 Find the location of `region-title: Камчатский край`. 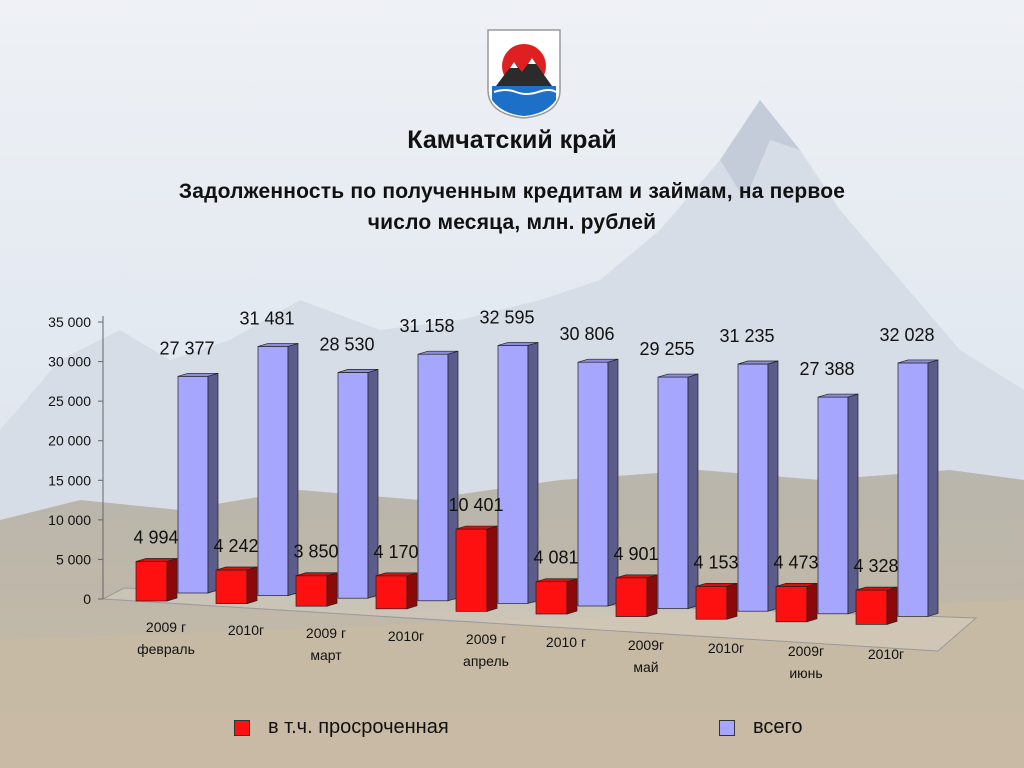

region-title: Камчатский край is located at coordinates (512, 140).